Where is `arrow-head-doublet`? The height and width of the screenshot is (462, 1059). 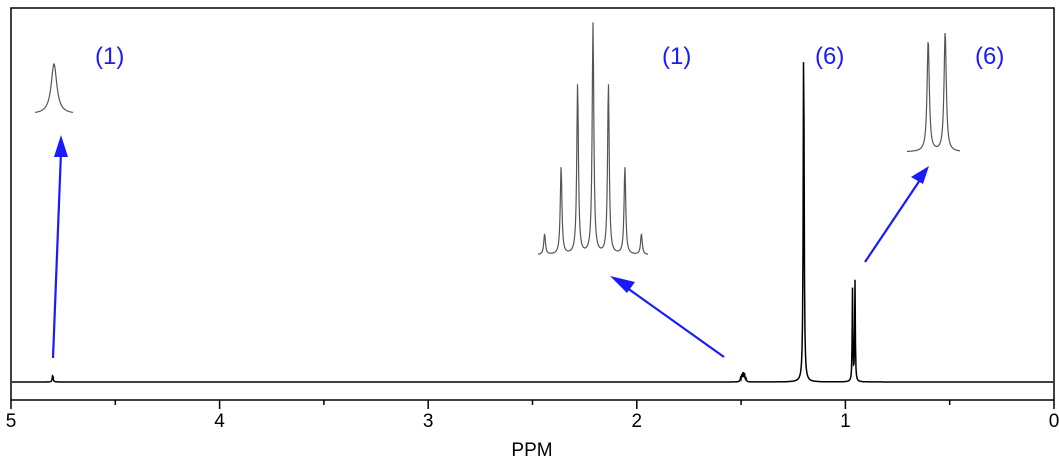
arrow-head-doublet is located at coordinates (920, 175).